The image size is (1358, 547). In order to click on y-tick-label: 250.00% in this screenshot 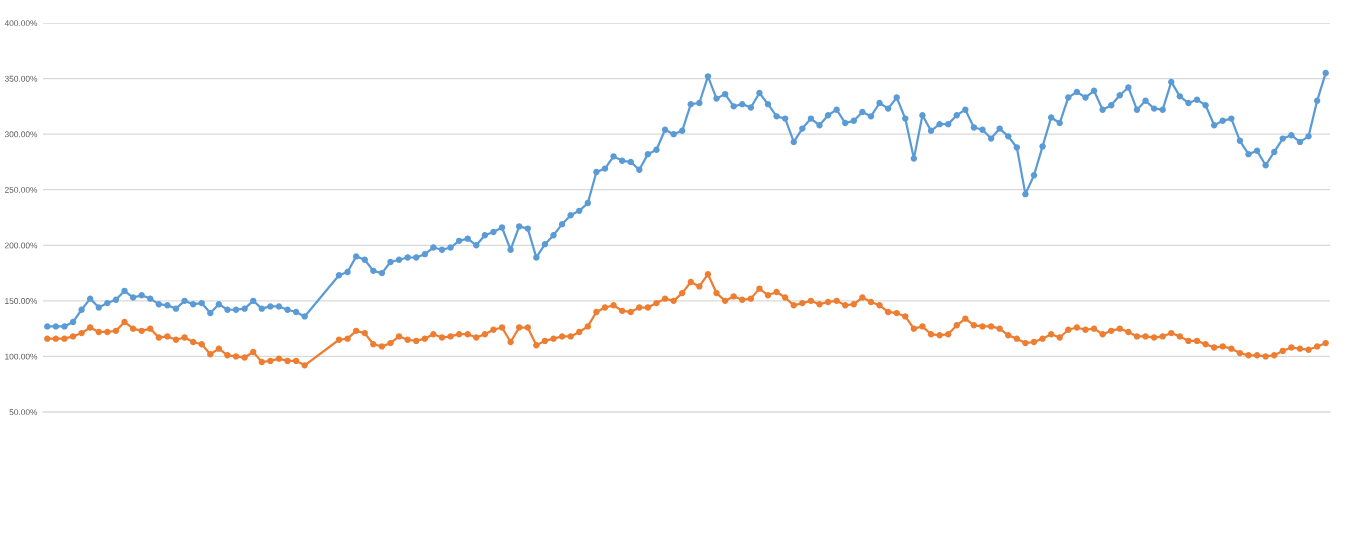, I will do `click(21, 189)`.